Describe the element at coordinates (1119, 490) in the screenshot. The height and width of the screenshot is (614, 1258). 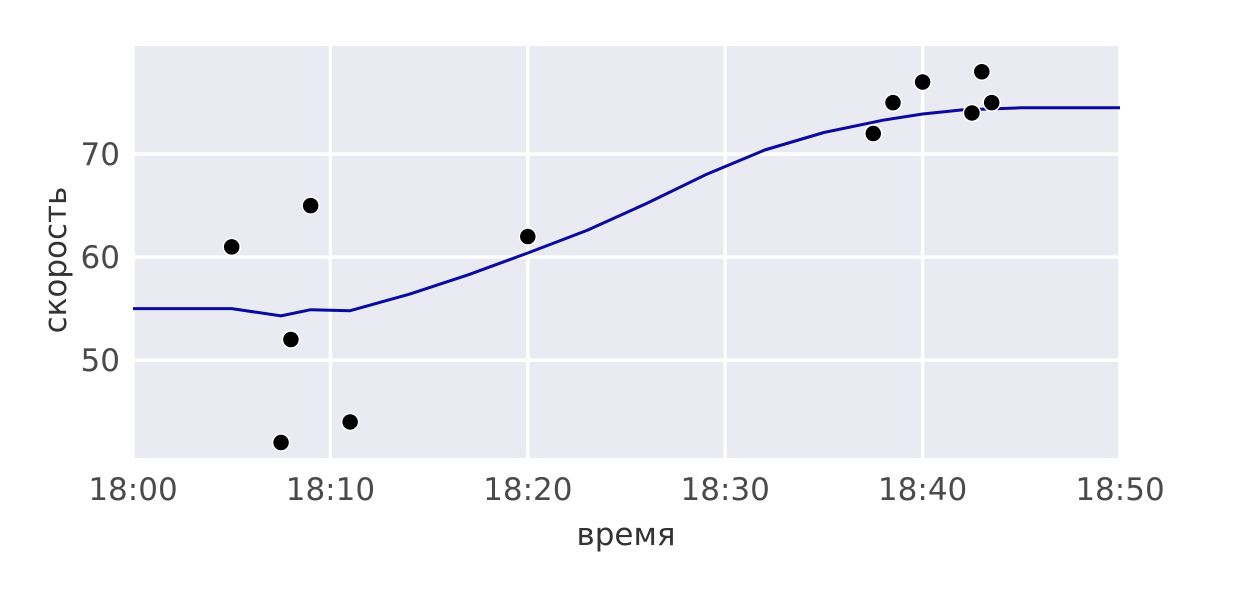
I see `x-tick-label: 18:50` at that location.